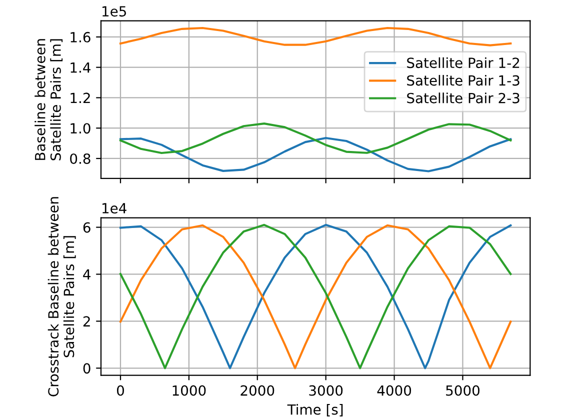 The height and width of the screenshot is (417, 561). I want to click on text: 1e4, so click(114, 208).